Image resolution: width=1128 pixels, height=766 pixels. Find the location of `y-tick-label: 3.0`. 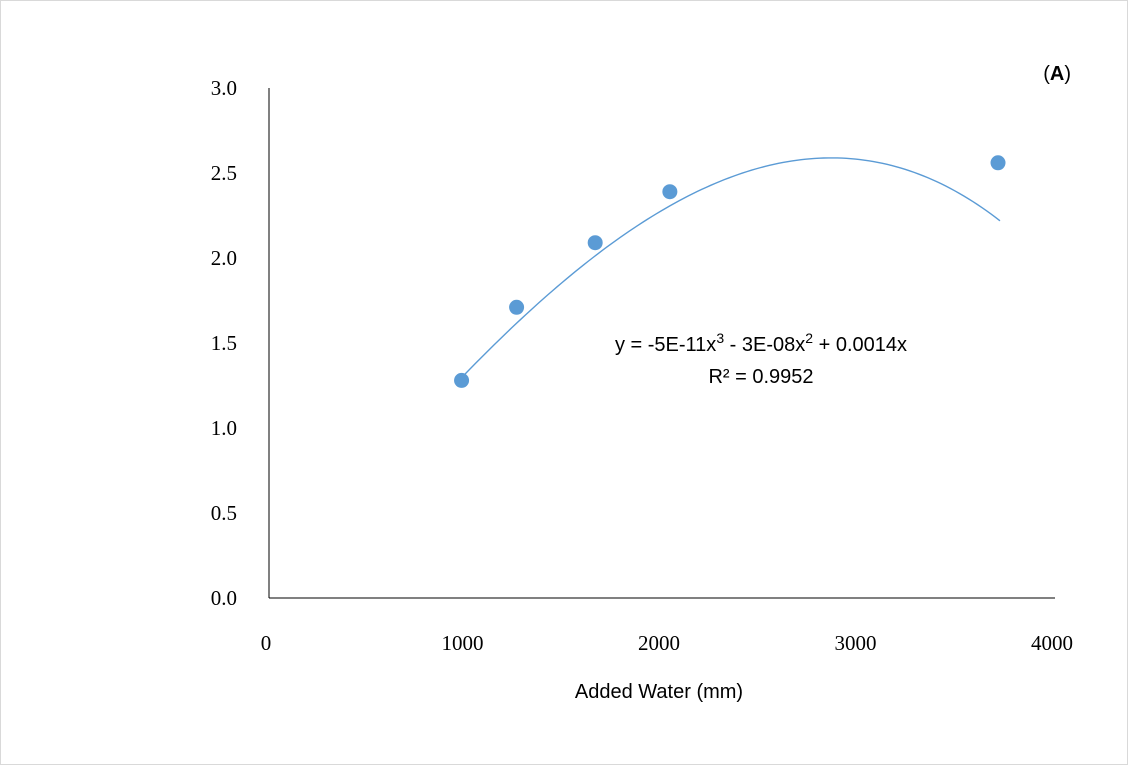

y-tick-label: 3.0 is located at coordinates (224, 88).